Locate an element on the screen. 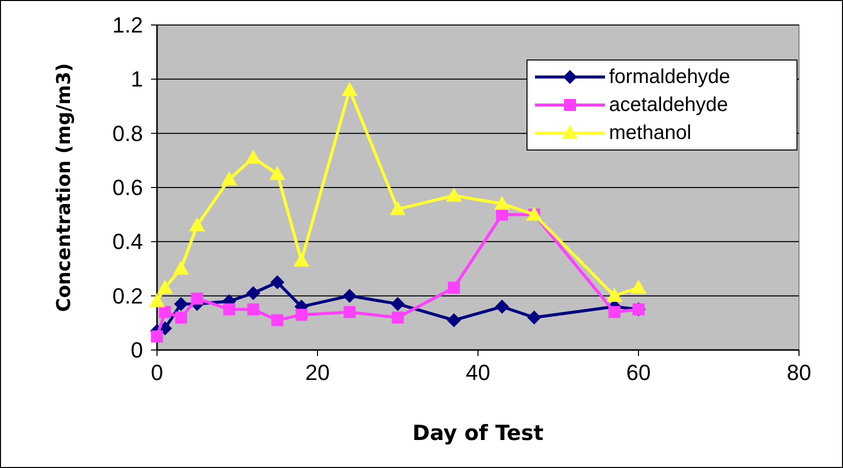 This screenshot has height=468, width=843. x-tick-label: 40 is located at coordinates (478, 372).